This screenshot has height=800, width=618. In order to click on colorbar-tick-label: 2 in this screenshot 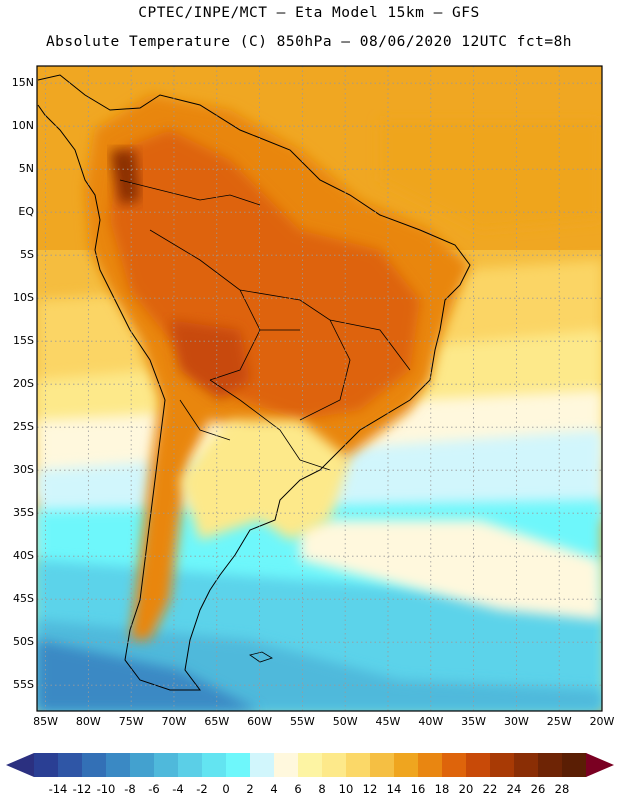, I will do `click(250, 789)`.